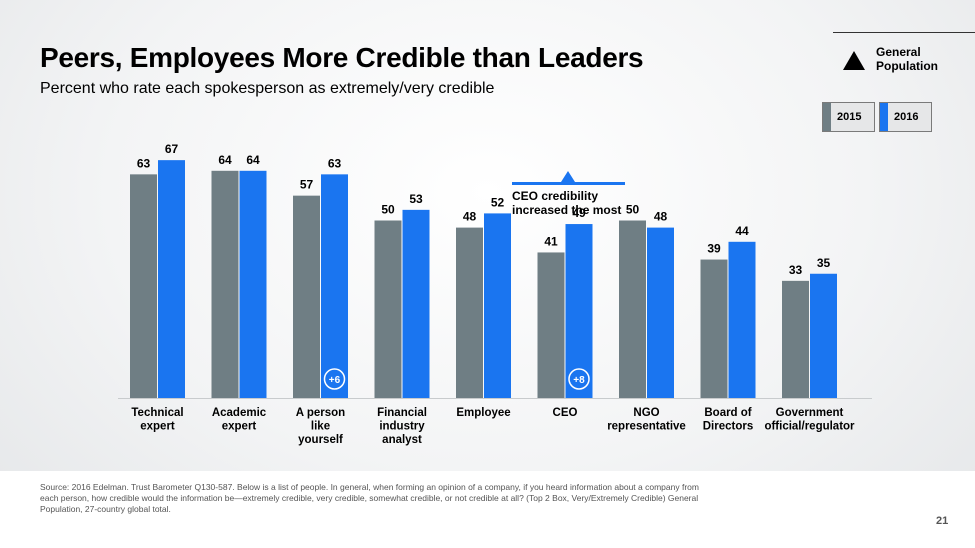 This screenshot has height=548, width=975. I want to click on category-label-8-0: Government, so click(810, 413).